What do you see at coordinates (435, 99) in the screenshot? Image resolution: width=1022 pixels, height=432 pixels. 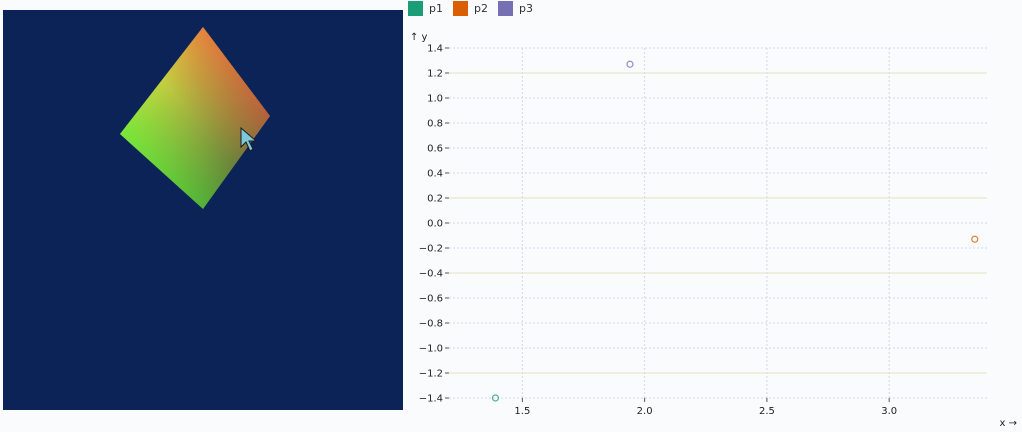 I see `y-tick-label: 1.0` at bounding box center [435, 99].